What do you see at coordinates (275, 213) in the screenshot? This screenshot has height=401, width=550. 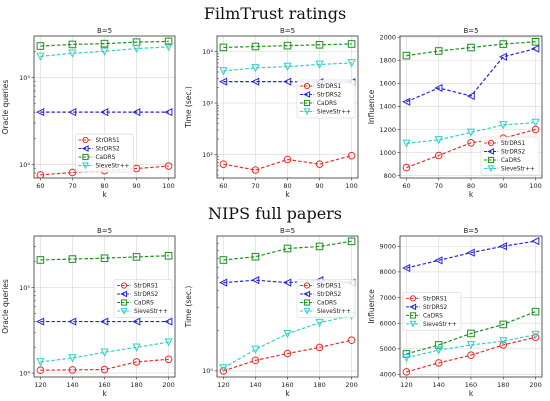 I see `section-title-nips: NIPS full papers` at bounding box center [275, 213].